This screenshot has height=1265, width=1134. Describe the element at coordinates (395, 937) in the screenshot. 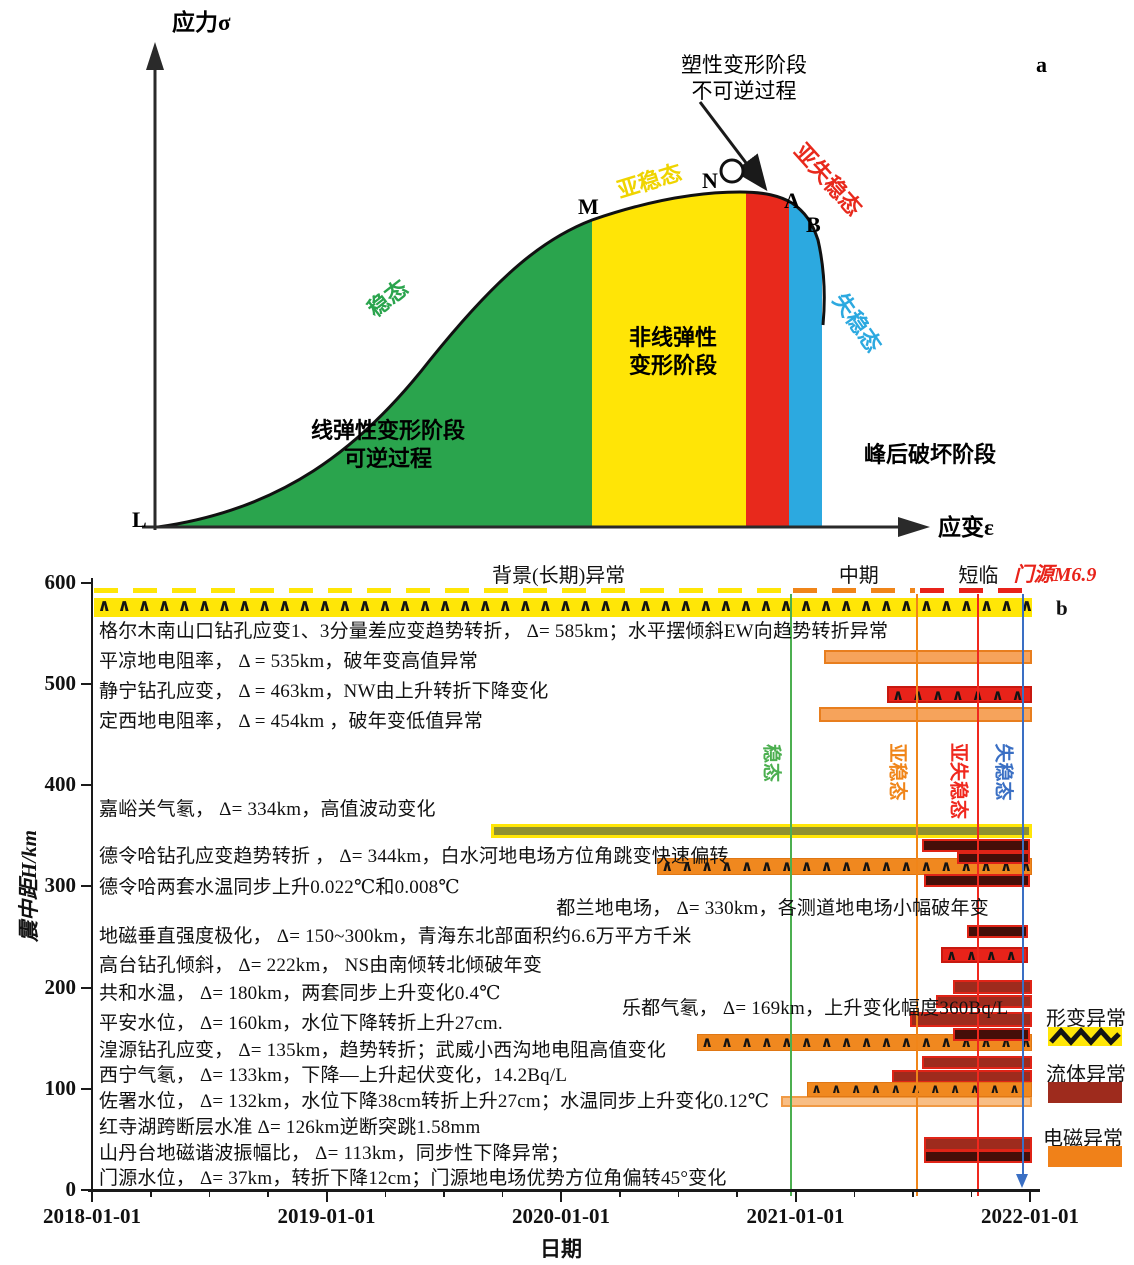

I see `annotation-row-8: 地磁垂直强度极化， Δ= 150~300km，青海东北部面积约6.6万平方千米` at that location.